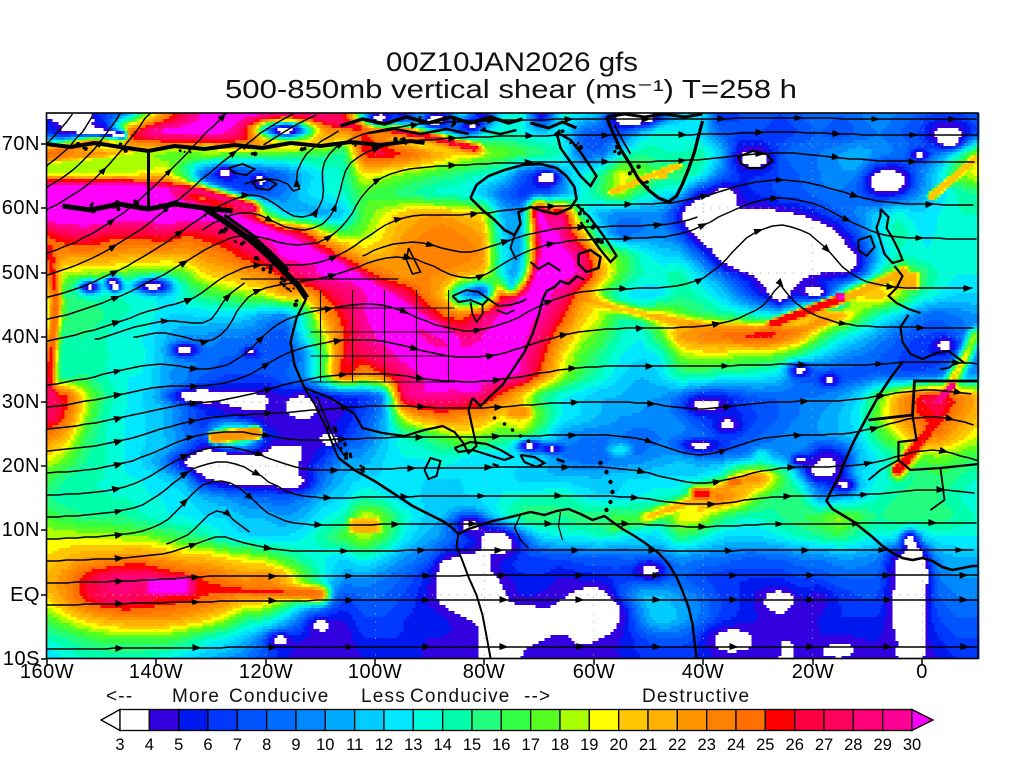 This screenshot has height=768, width=1024. Describe the element at coordinates (47, 672) in the screenshot. I see `svg-text: 160W` at that location.